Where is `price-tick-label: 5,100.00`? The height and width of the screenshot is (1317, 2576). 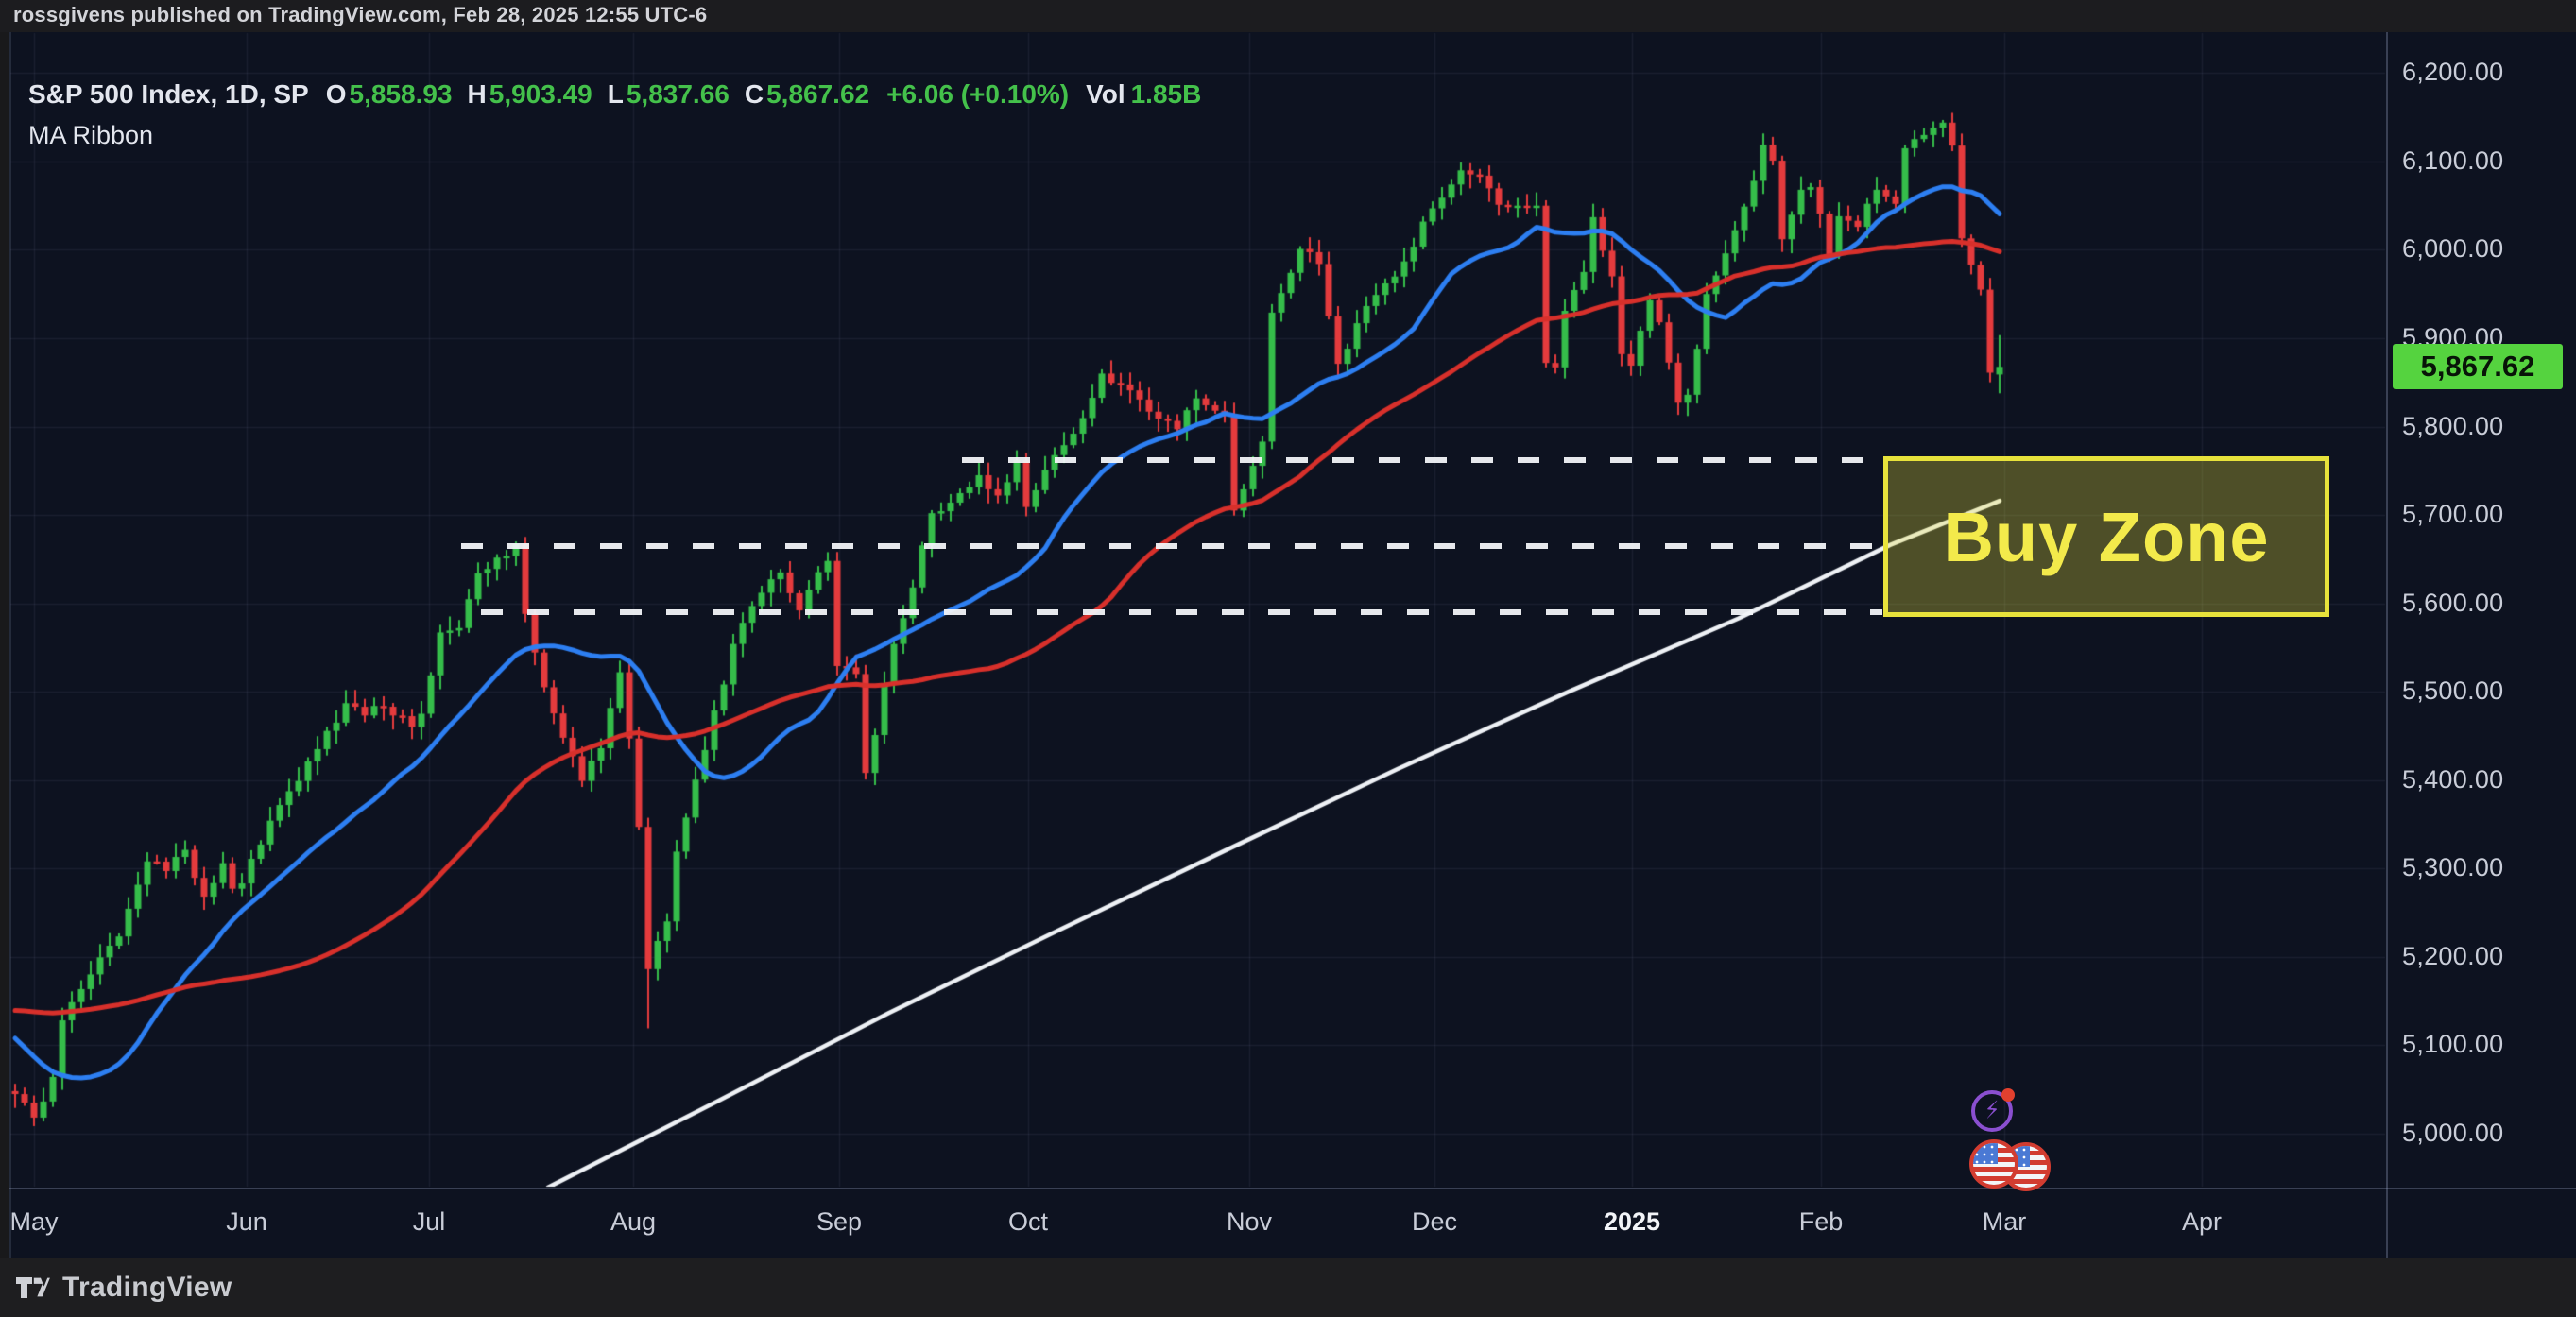
price-tick-label: 5,100.00 is located at coordinates (2453, 1044).